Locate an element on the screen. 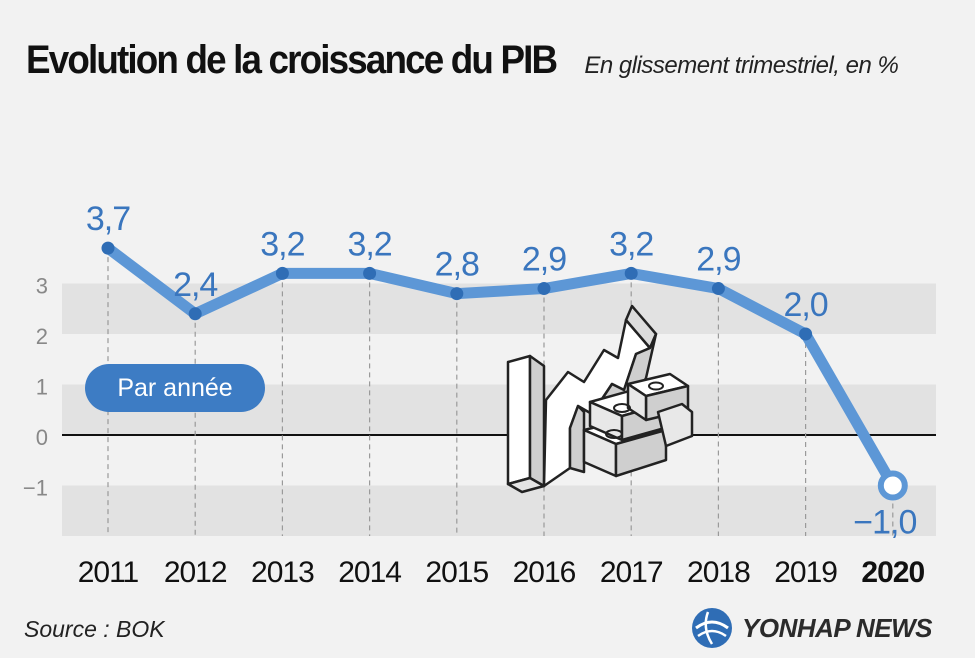 This screenshot has width=975, height=658. x-tick-label: 2011 is located at coordinates (108, 572).